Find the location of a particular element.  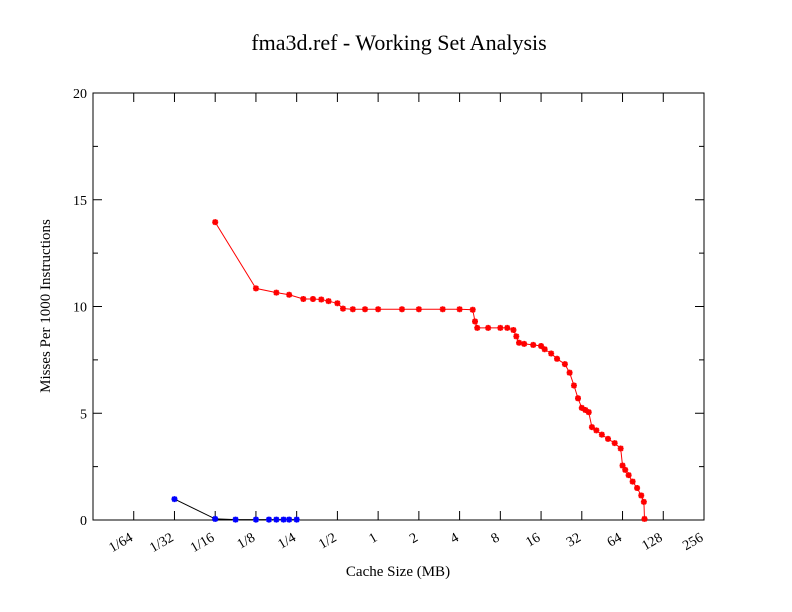

x-tick-label: 128 is located at coordinates (653, 541).